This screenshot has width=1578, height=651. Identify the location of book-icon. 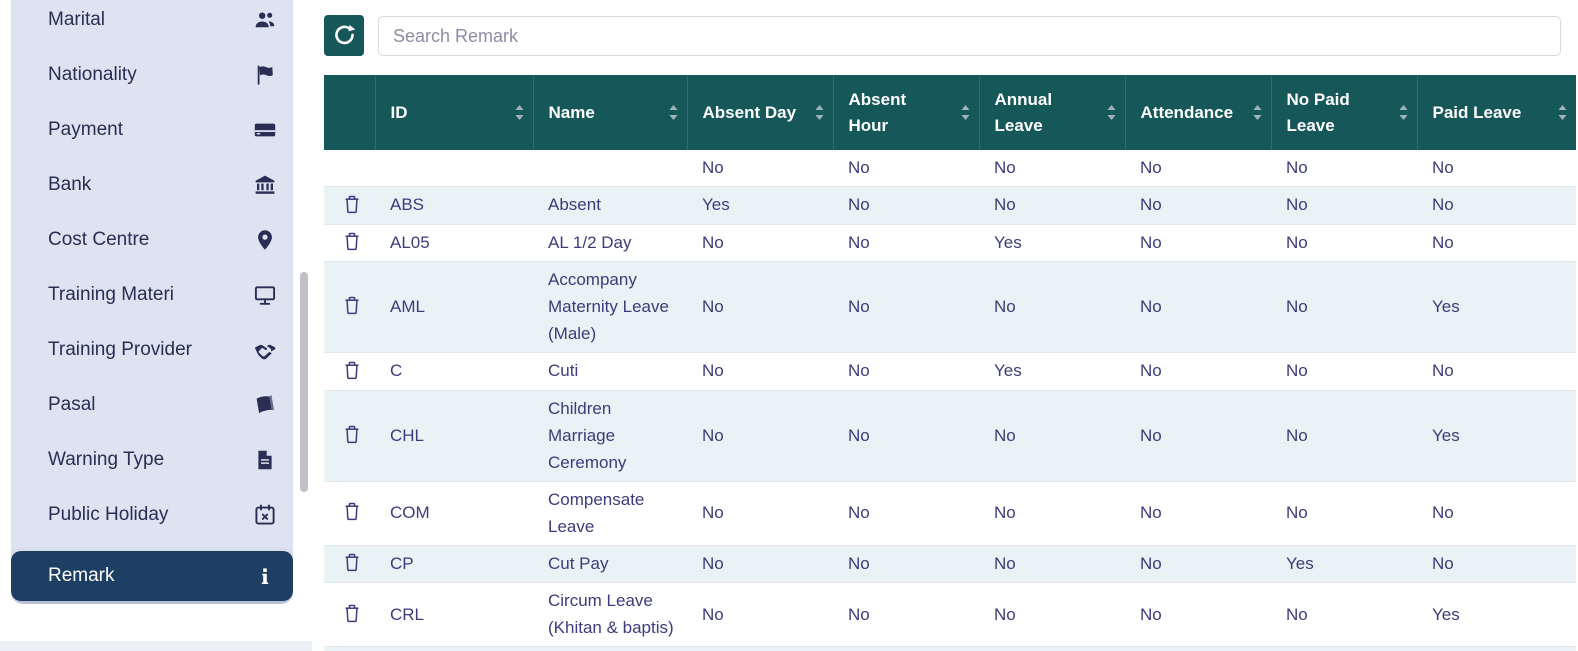
(264, 404).